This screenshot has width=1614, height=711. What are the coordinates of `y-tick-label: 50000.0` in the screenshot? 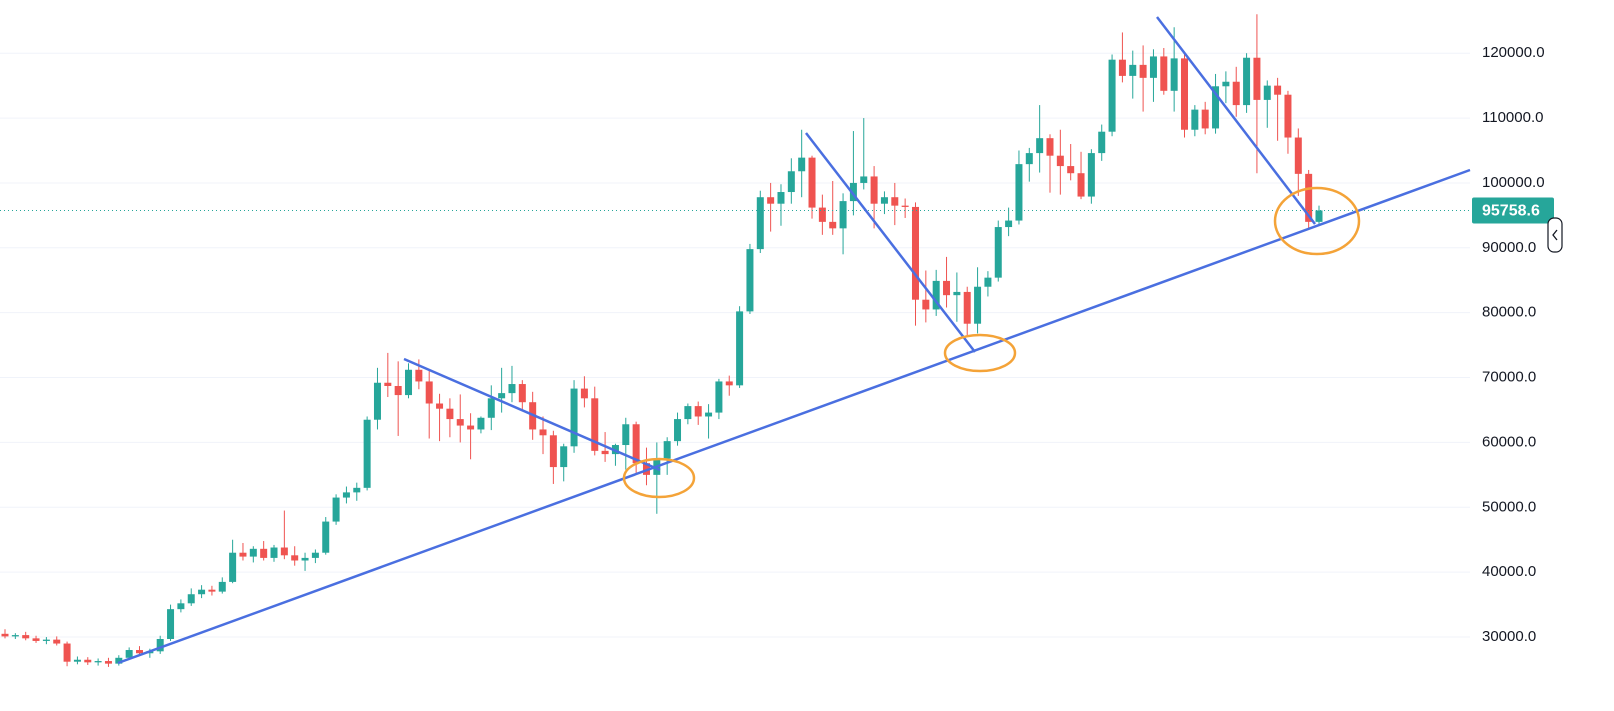 It's located at (1509, 506).